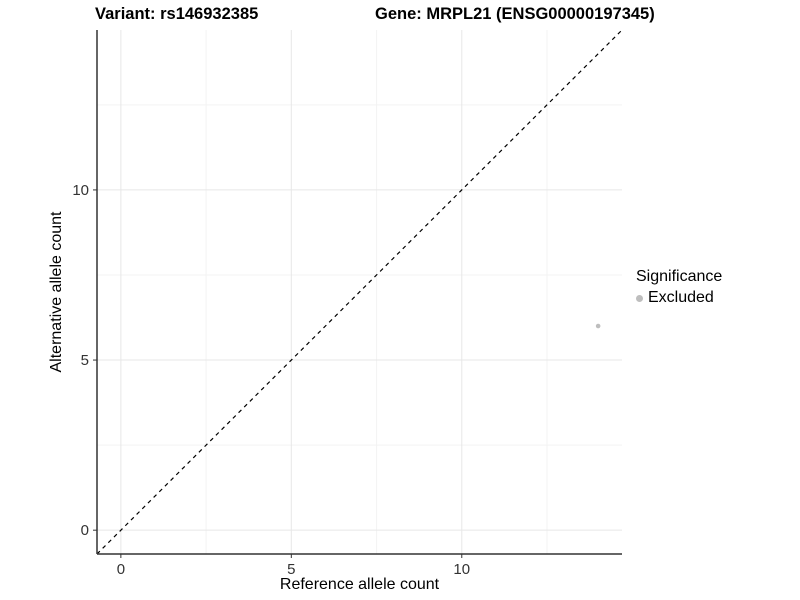 Image resolution: width=800 pixels, height=600 pixels. I want to click on legend: Significance Excluded, so click(679, 287).